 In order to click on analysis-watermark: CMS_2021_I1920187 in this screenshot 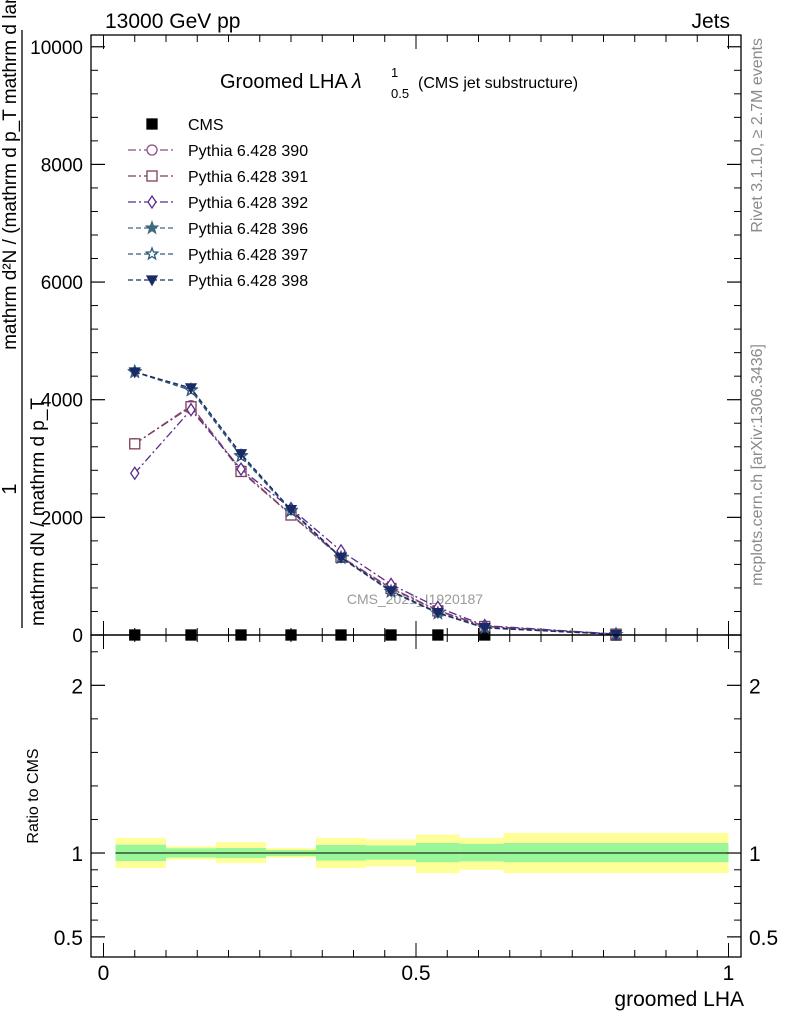, I will do `click(415, 599)`.